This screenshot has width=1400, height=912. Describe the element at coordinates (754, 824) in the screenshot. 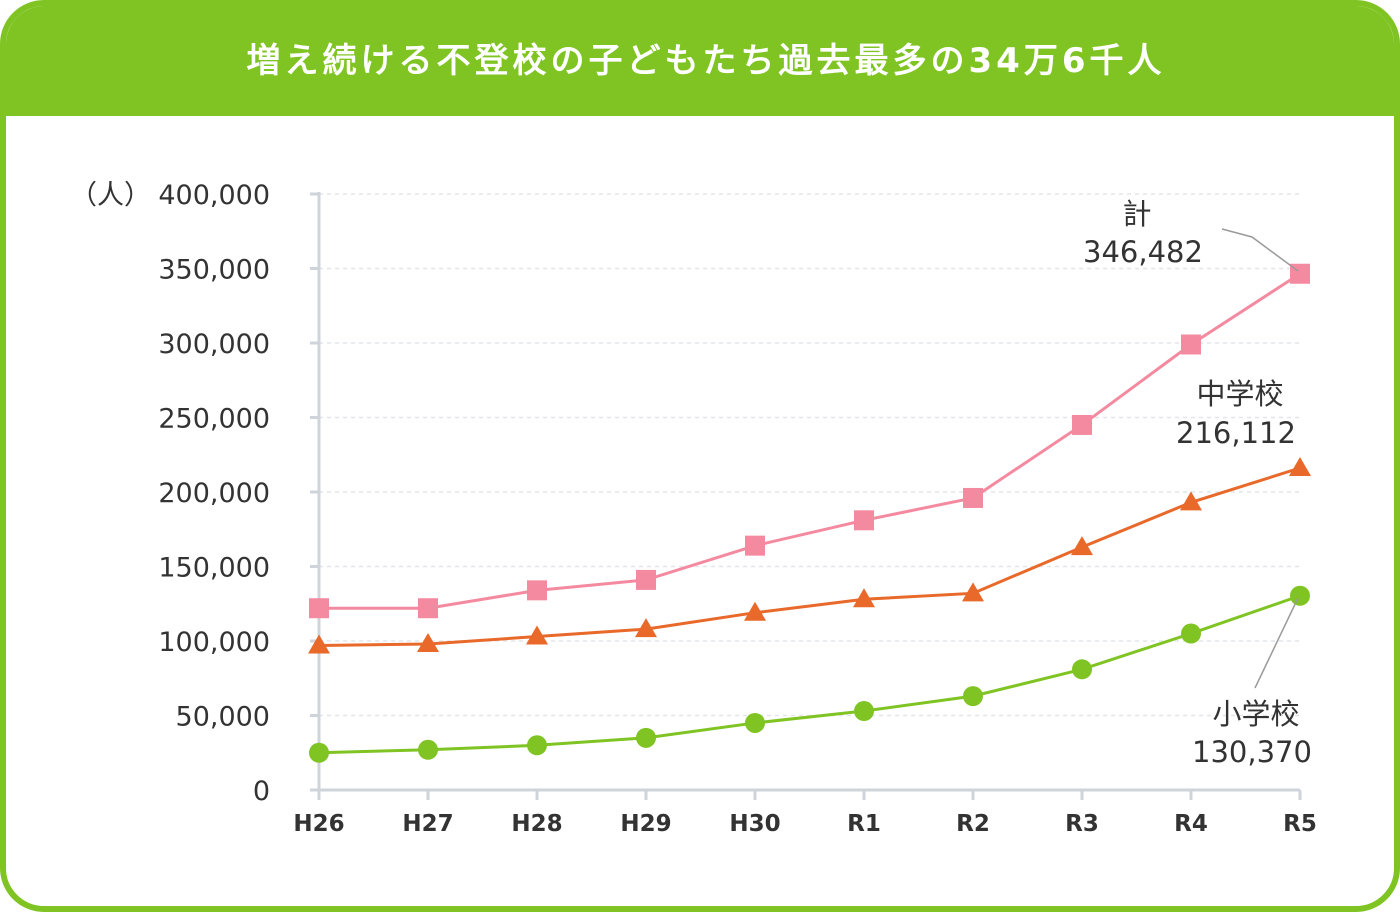

I see `x-tick-label-H30: H30` at that location.